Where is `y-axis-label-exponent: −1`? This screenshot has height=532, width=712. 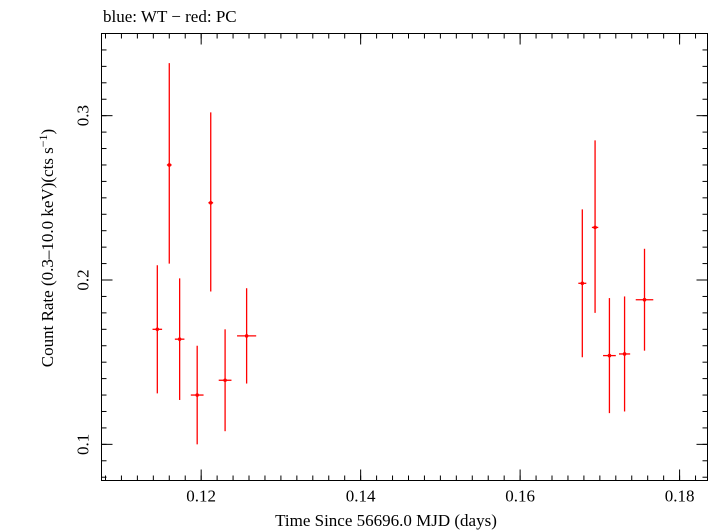
y-axis-label-exponent: −1 is located at coordinates (43, 140).